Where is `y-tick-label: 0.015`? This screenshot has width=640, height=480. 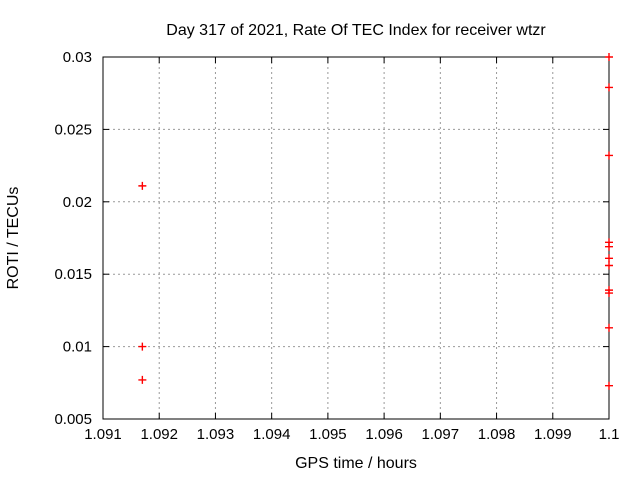 y-tick-label: 0.015 is located at coordinates (73, 274).